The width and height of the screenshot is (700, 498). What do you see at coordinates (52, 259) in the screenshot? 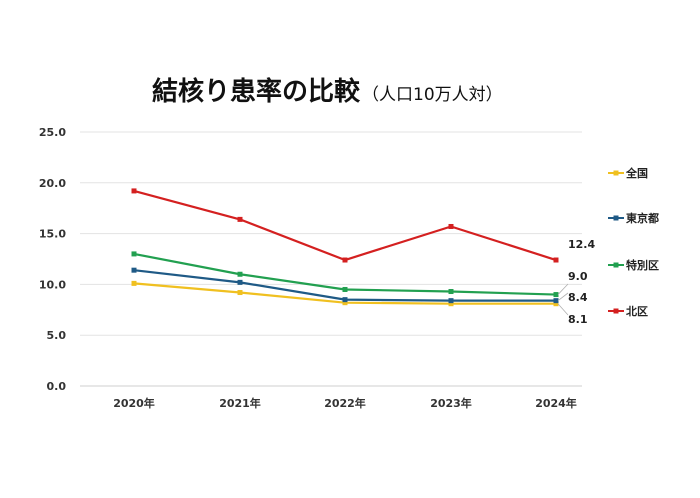
I see `y-axis-ticks: 0.0 5.0 10.0 15.0 20.0 25.0` at bounding box center [52, 259].